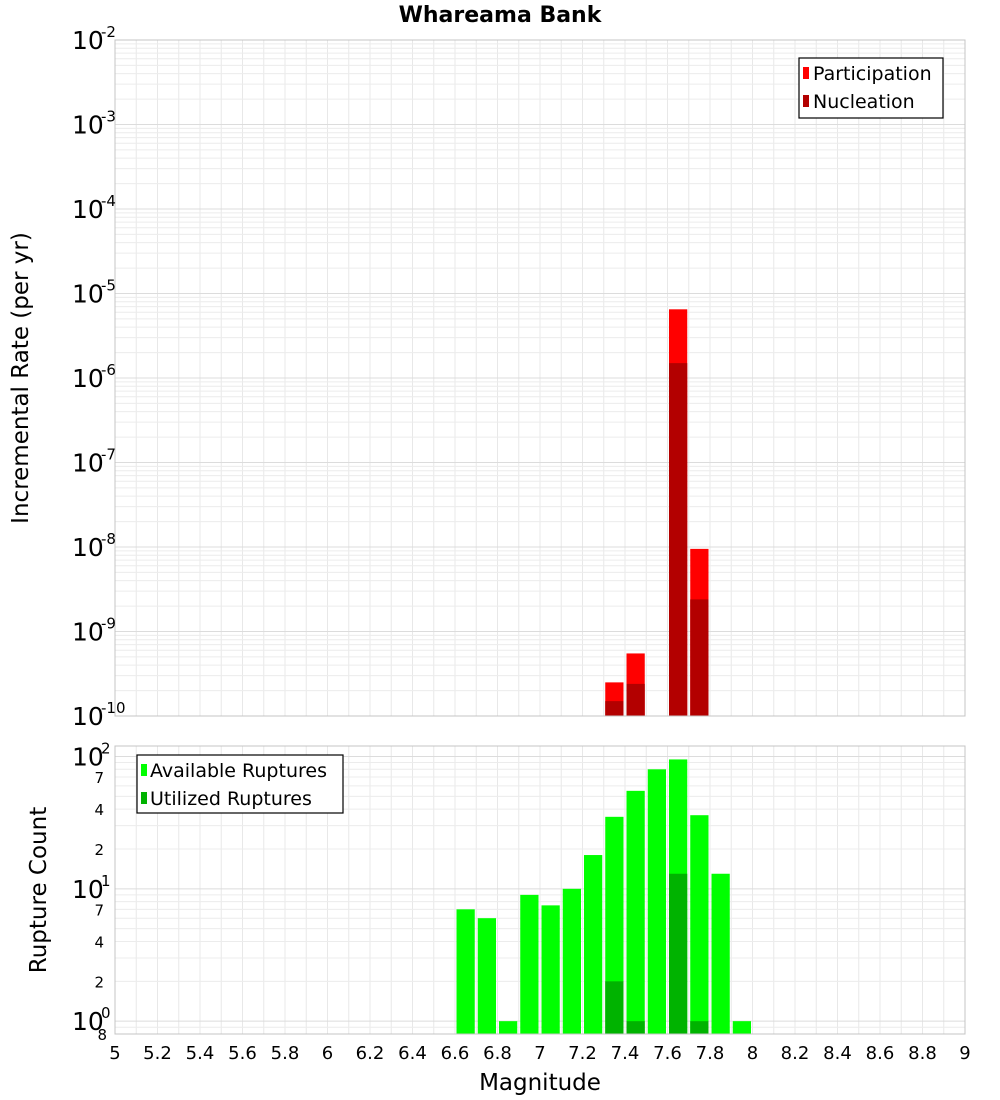 The width and height of the screenshot is (1000, 1100). I want to click on bottom-y-axis-label: Rupture Count, so click(39, 890).